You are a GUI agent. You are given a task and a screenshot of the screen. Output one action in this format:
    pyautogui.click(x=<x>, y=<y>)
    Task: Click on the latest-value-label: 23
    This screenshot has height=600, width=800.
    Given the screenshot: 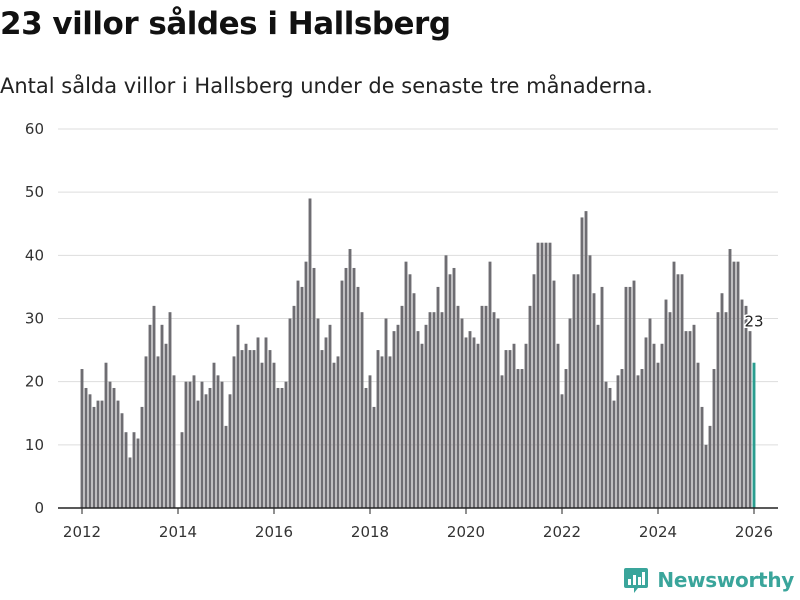 What is the action you would take?
    pyautogui.click(x=753, y=322)
    